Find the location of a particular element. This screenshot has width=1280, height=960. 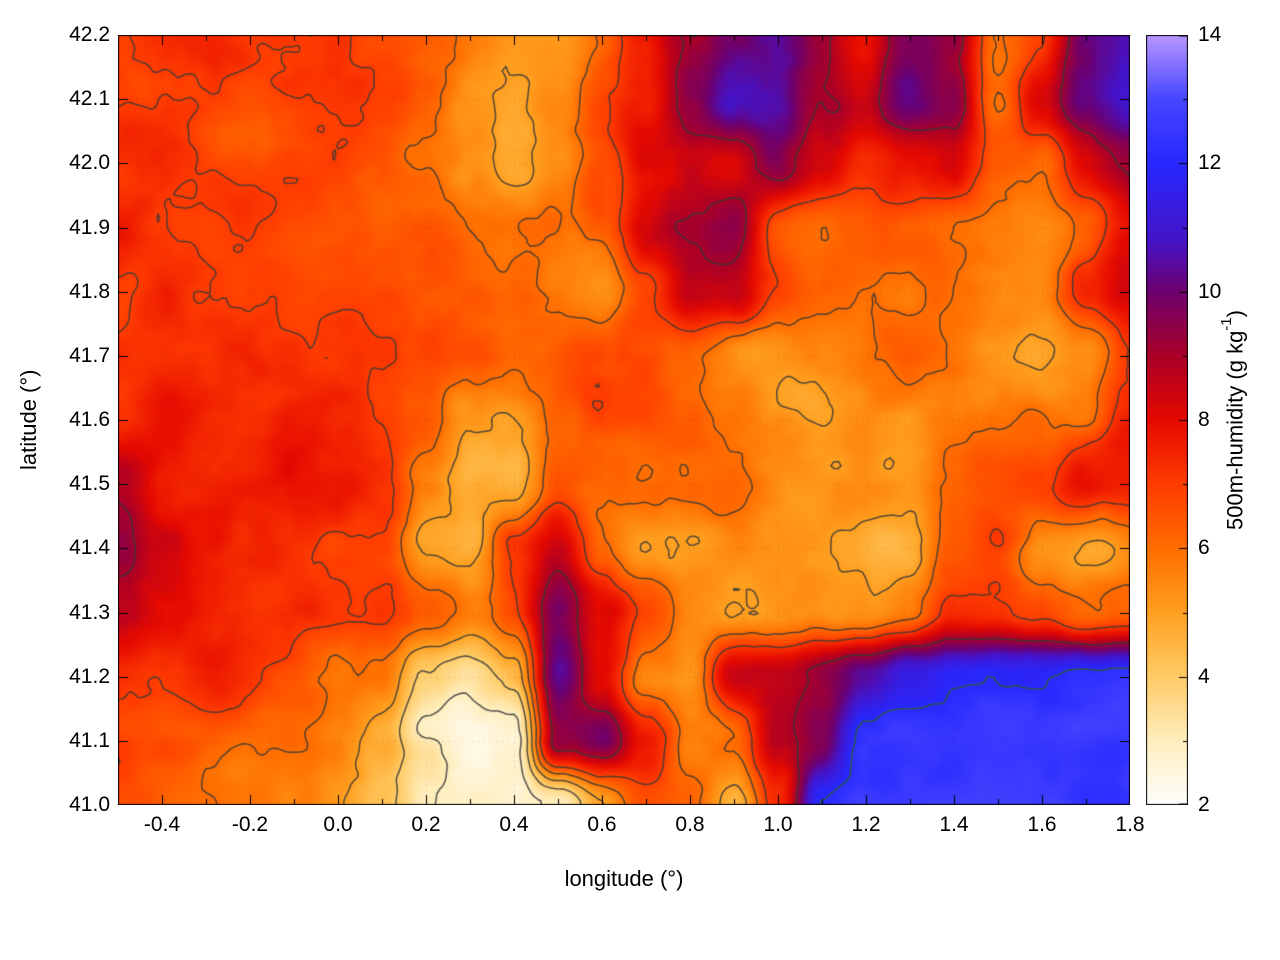

x-tick-label: 0.6 is located at coordinates (602, 824).